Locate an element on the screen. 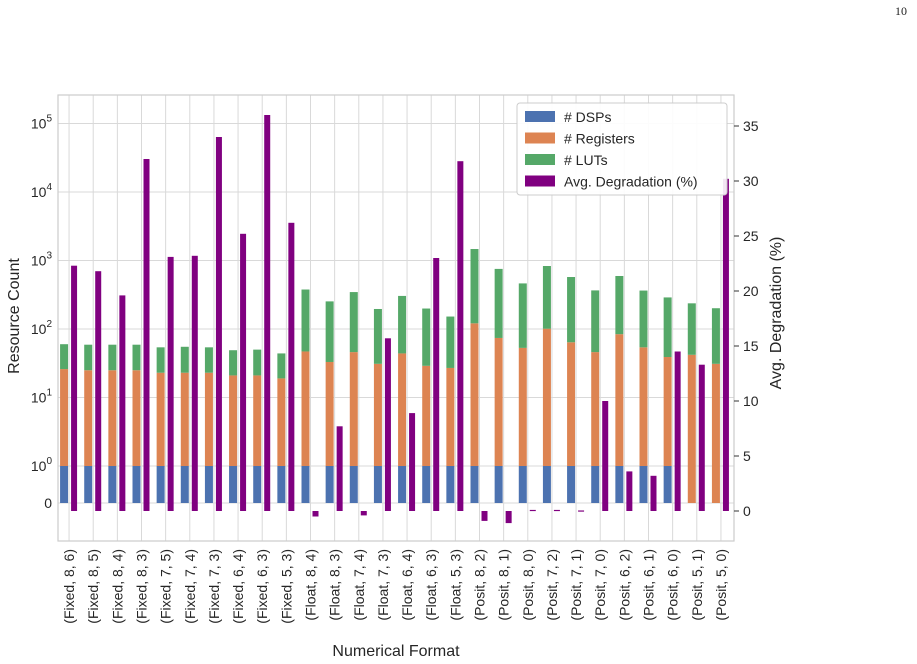 The width and height of the screenshot is (917, 664). tick-label: (Posit, 8, 0) is located at coordinates (528, 585).